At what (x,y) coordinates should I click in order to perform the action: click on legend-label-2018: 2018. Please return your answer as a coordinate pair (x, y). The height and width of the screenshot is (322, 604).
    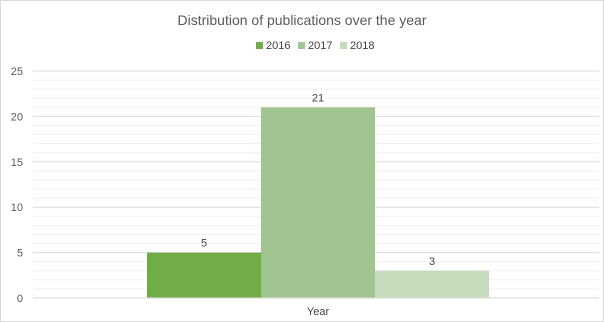
    Looking at the image, I should click on (362, 46).